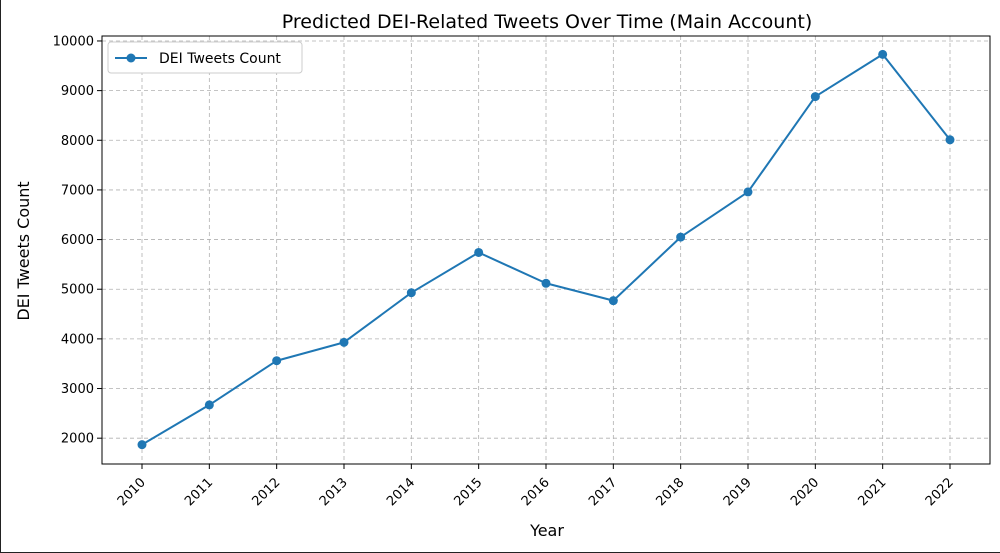  Describe the element at coordinates (872, 492) in the screenshot. I see `x-tick-label: 2021` at that location.